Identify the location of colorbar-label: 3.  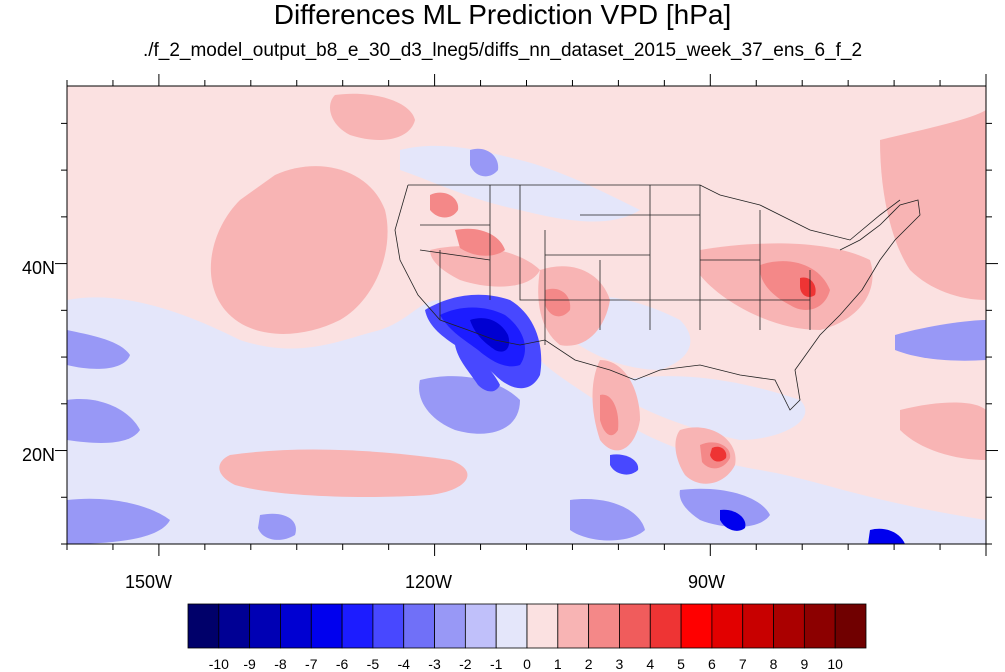
(619, 664).